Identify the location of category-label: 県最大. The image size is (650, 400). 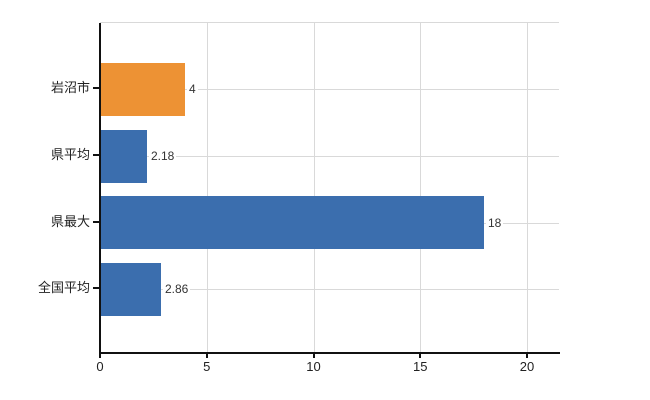
(70, 221).